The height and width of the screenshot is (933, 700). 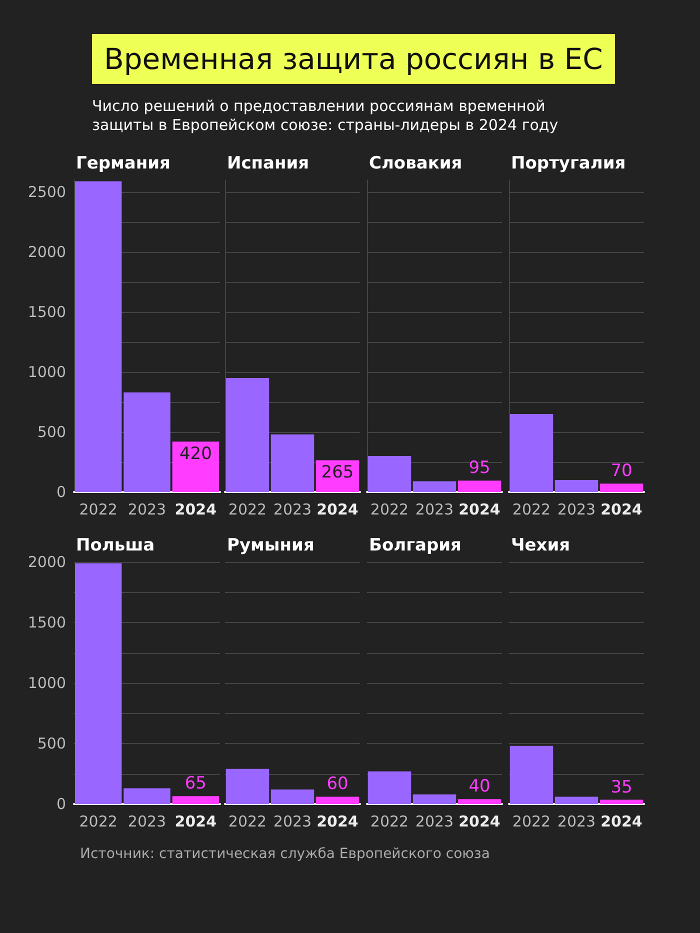 I want to click on text: Источник: статистическая служба Европейского союза, so click(x=285, y=854).